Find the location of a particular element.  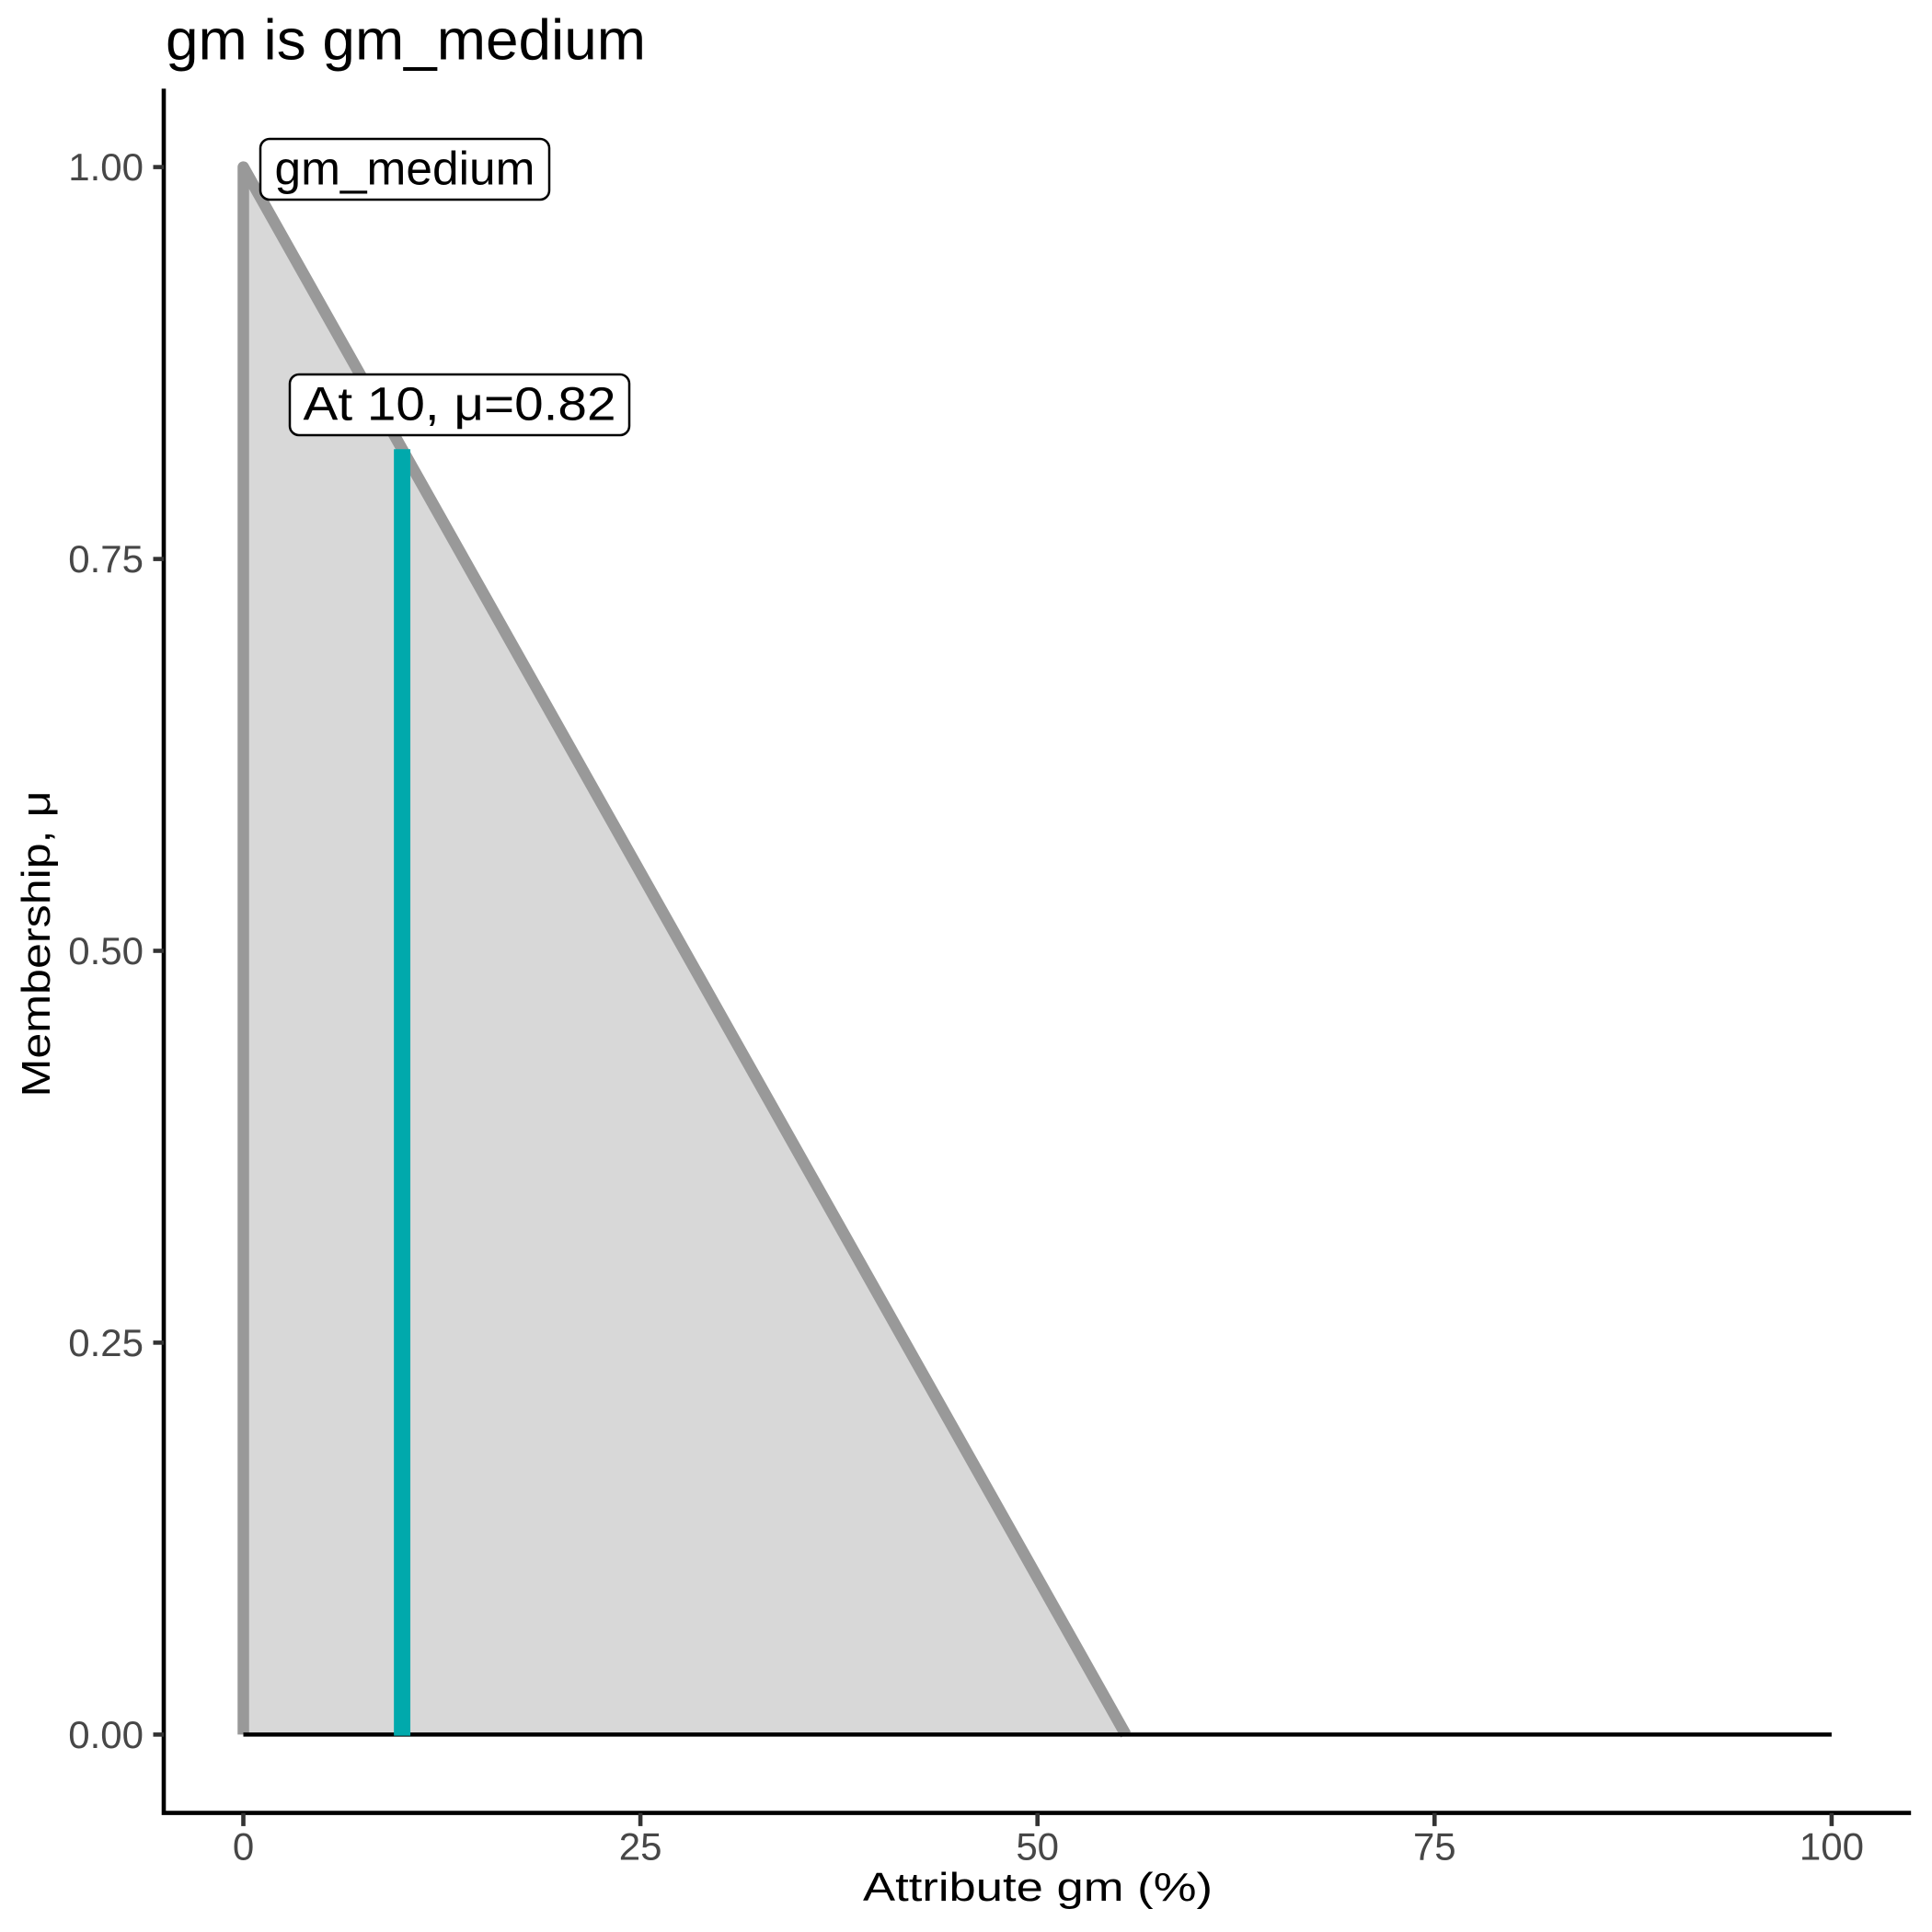

svg-text: 0.25 is located at coordinates (106, 1342).